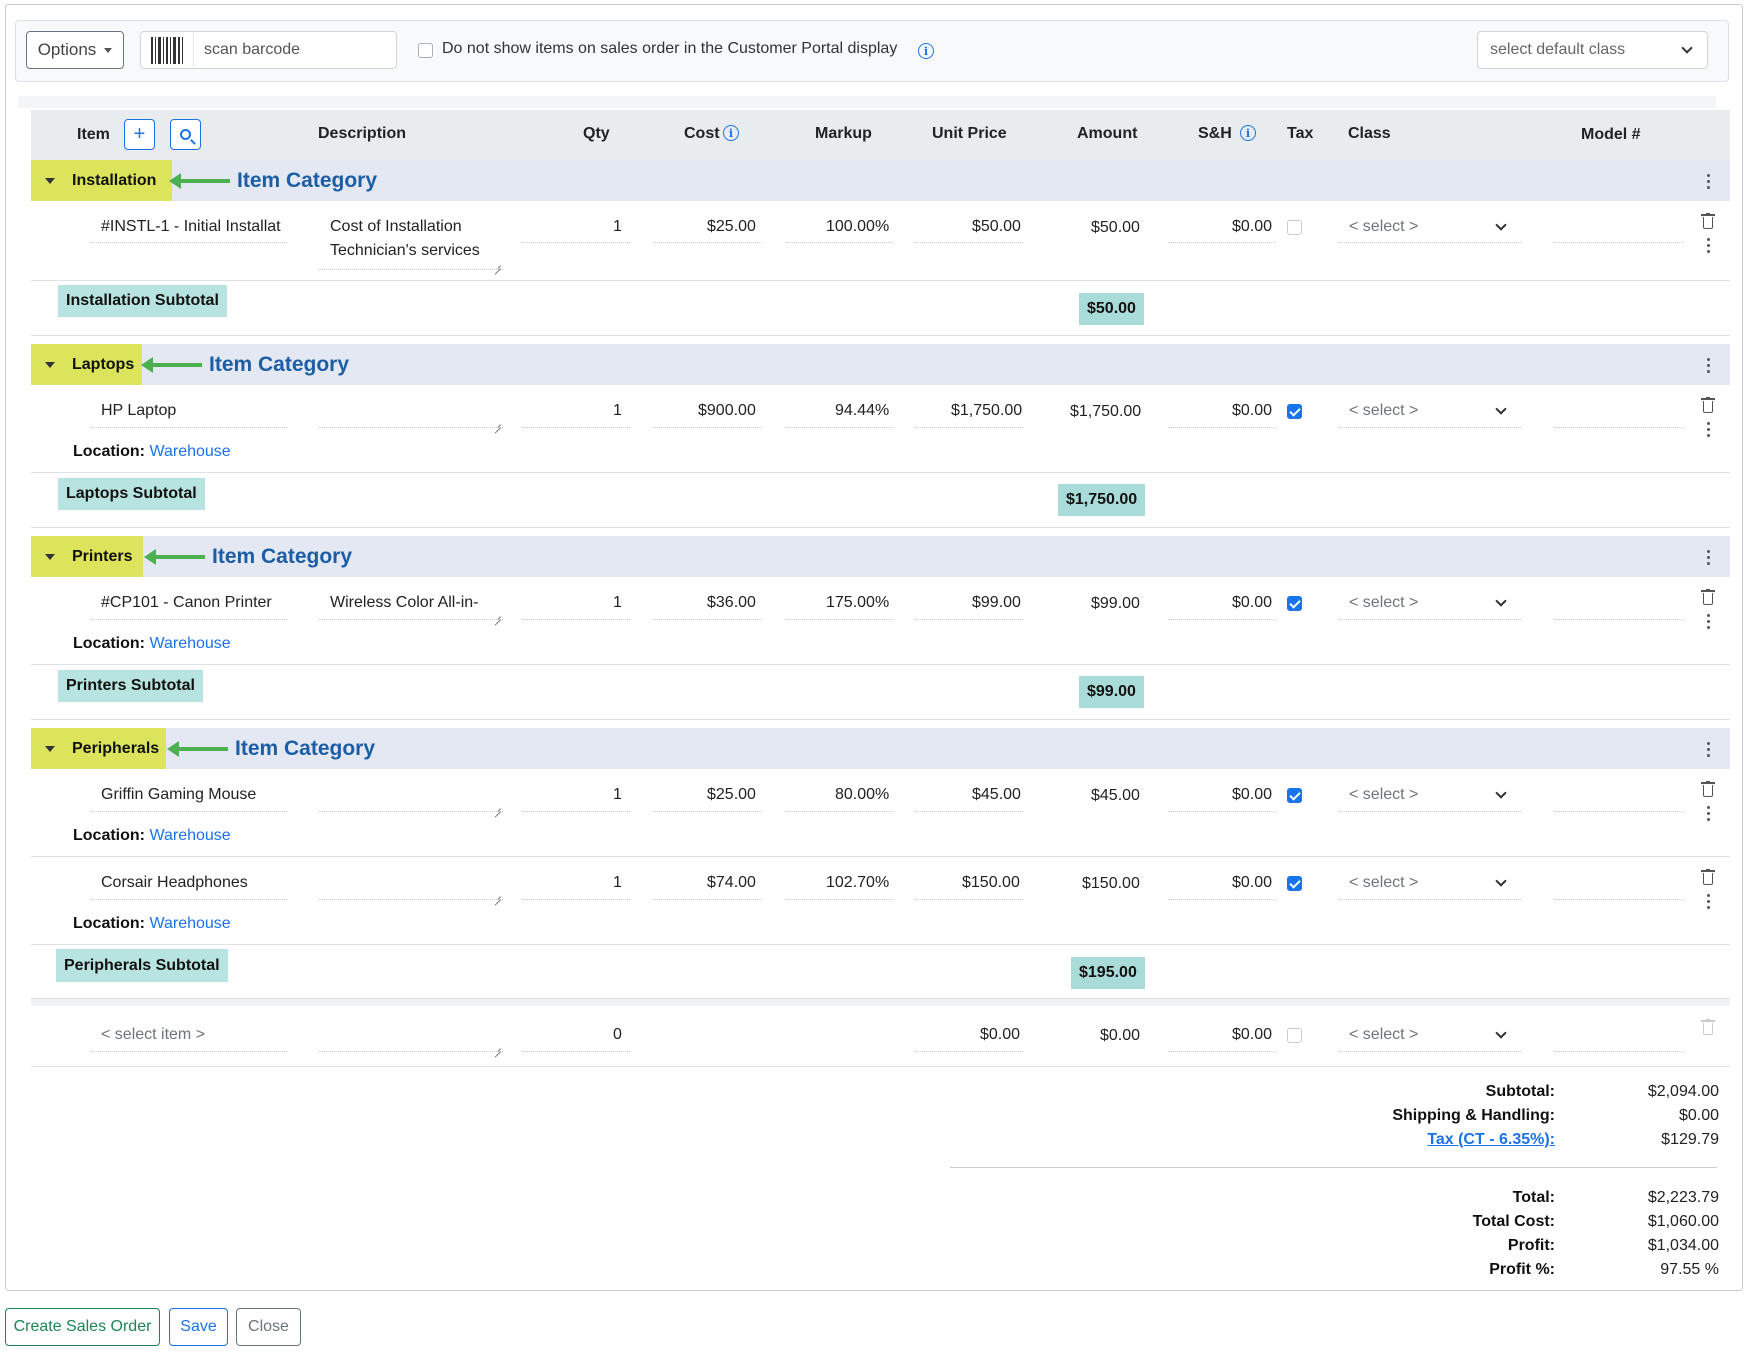 This screenshot has height=1362, width=1748. What do you see at coordinates (179, 794) in the screenshot?
I see `item-field: Griffin Gaming Mouse` at bounding box center [179, 794].